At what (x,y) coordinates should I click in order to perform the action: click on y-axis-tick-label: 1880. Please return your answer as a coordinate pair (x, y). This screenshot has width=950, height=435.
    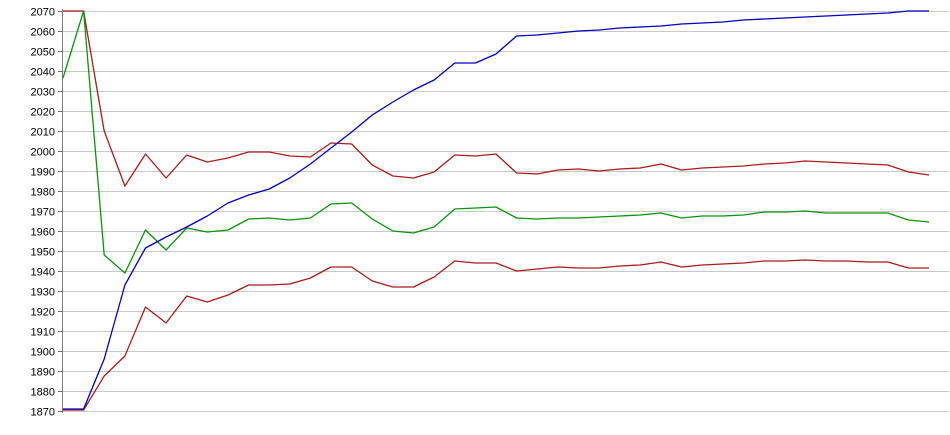
    Looking at the image, I should click on (43, 393).